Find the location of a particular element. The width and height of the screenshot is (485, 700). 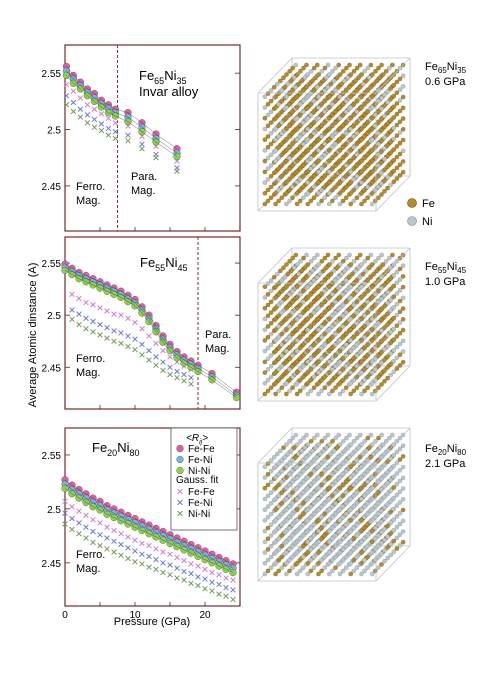

cube-edge is located at coordinates (393, 383).